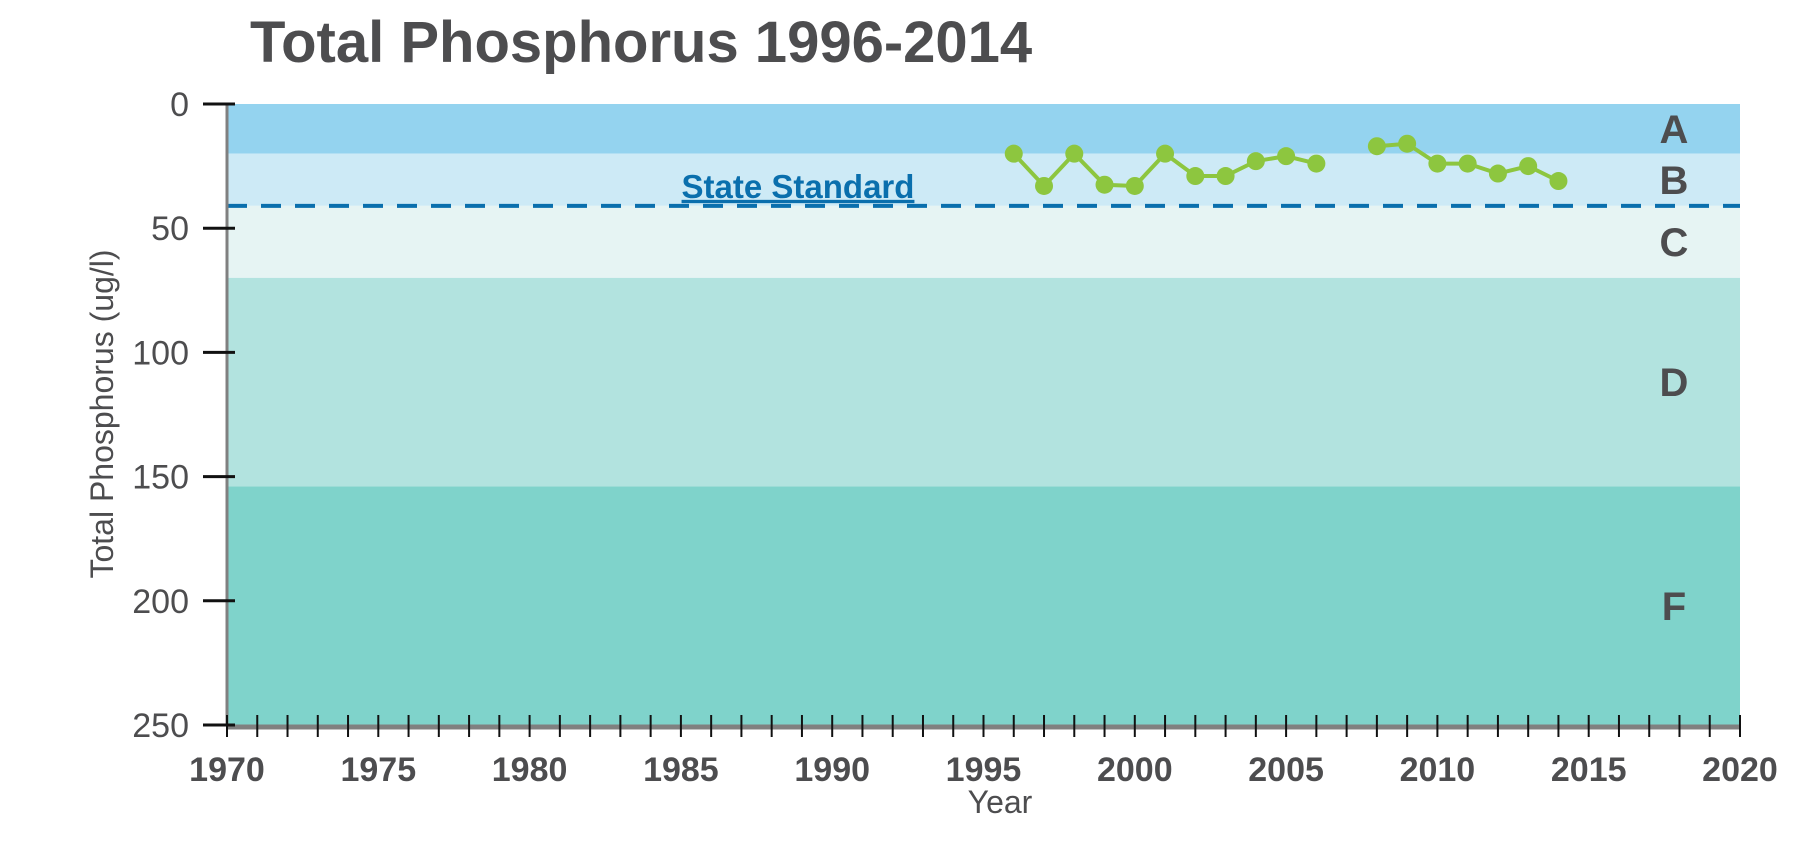 This screenshot has height=846, width=1801. Describe the element at coordinates (681, 770) in the screenshot. I see `x-tick-label: 1985` at that location.